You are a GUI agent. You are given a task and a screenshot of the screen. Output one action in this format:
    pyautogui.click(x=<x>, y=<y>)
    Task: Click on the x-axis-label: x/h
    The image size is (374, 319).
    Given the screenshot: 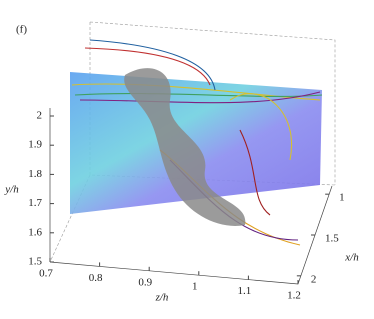 What is the action you would take?
    pyautogui.click(x=351, y=258)
    